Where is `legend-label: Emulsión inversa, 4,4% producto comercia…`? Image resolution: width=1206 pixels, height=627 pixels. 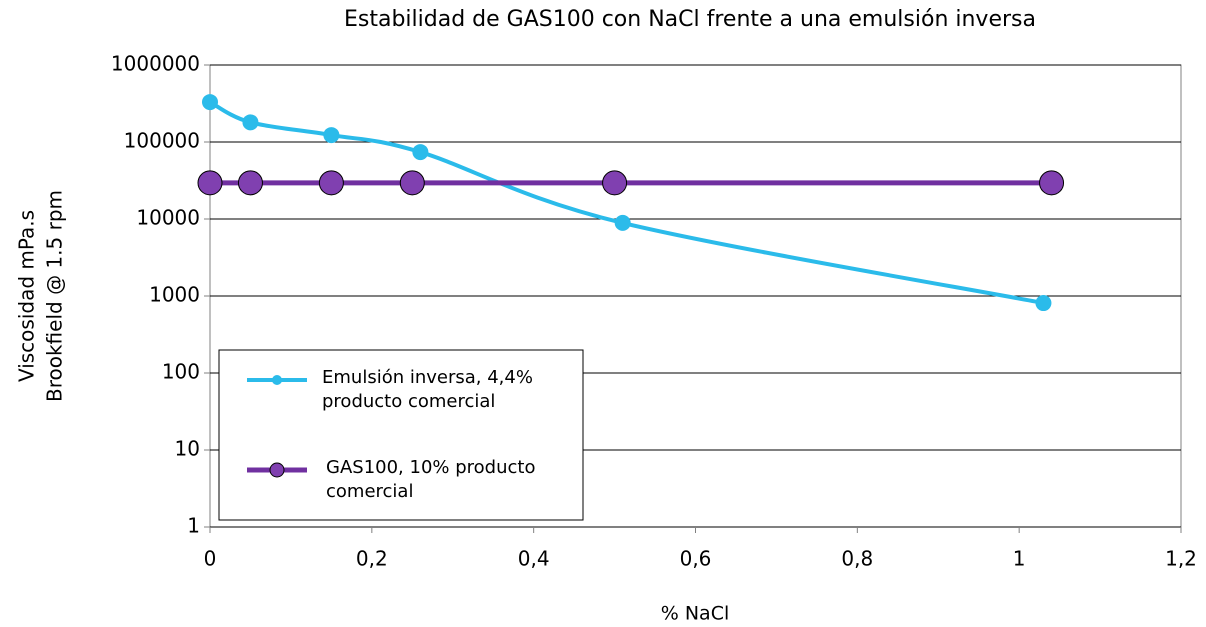
legend-label: Emulsión inversa, 4,4% producto comercia… is located at coordinates (427, 389).